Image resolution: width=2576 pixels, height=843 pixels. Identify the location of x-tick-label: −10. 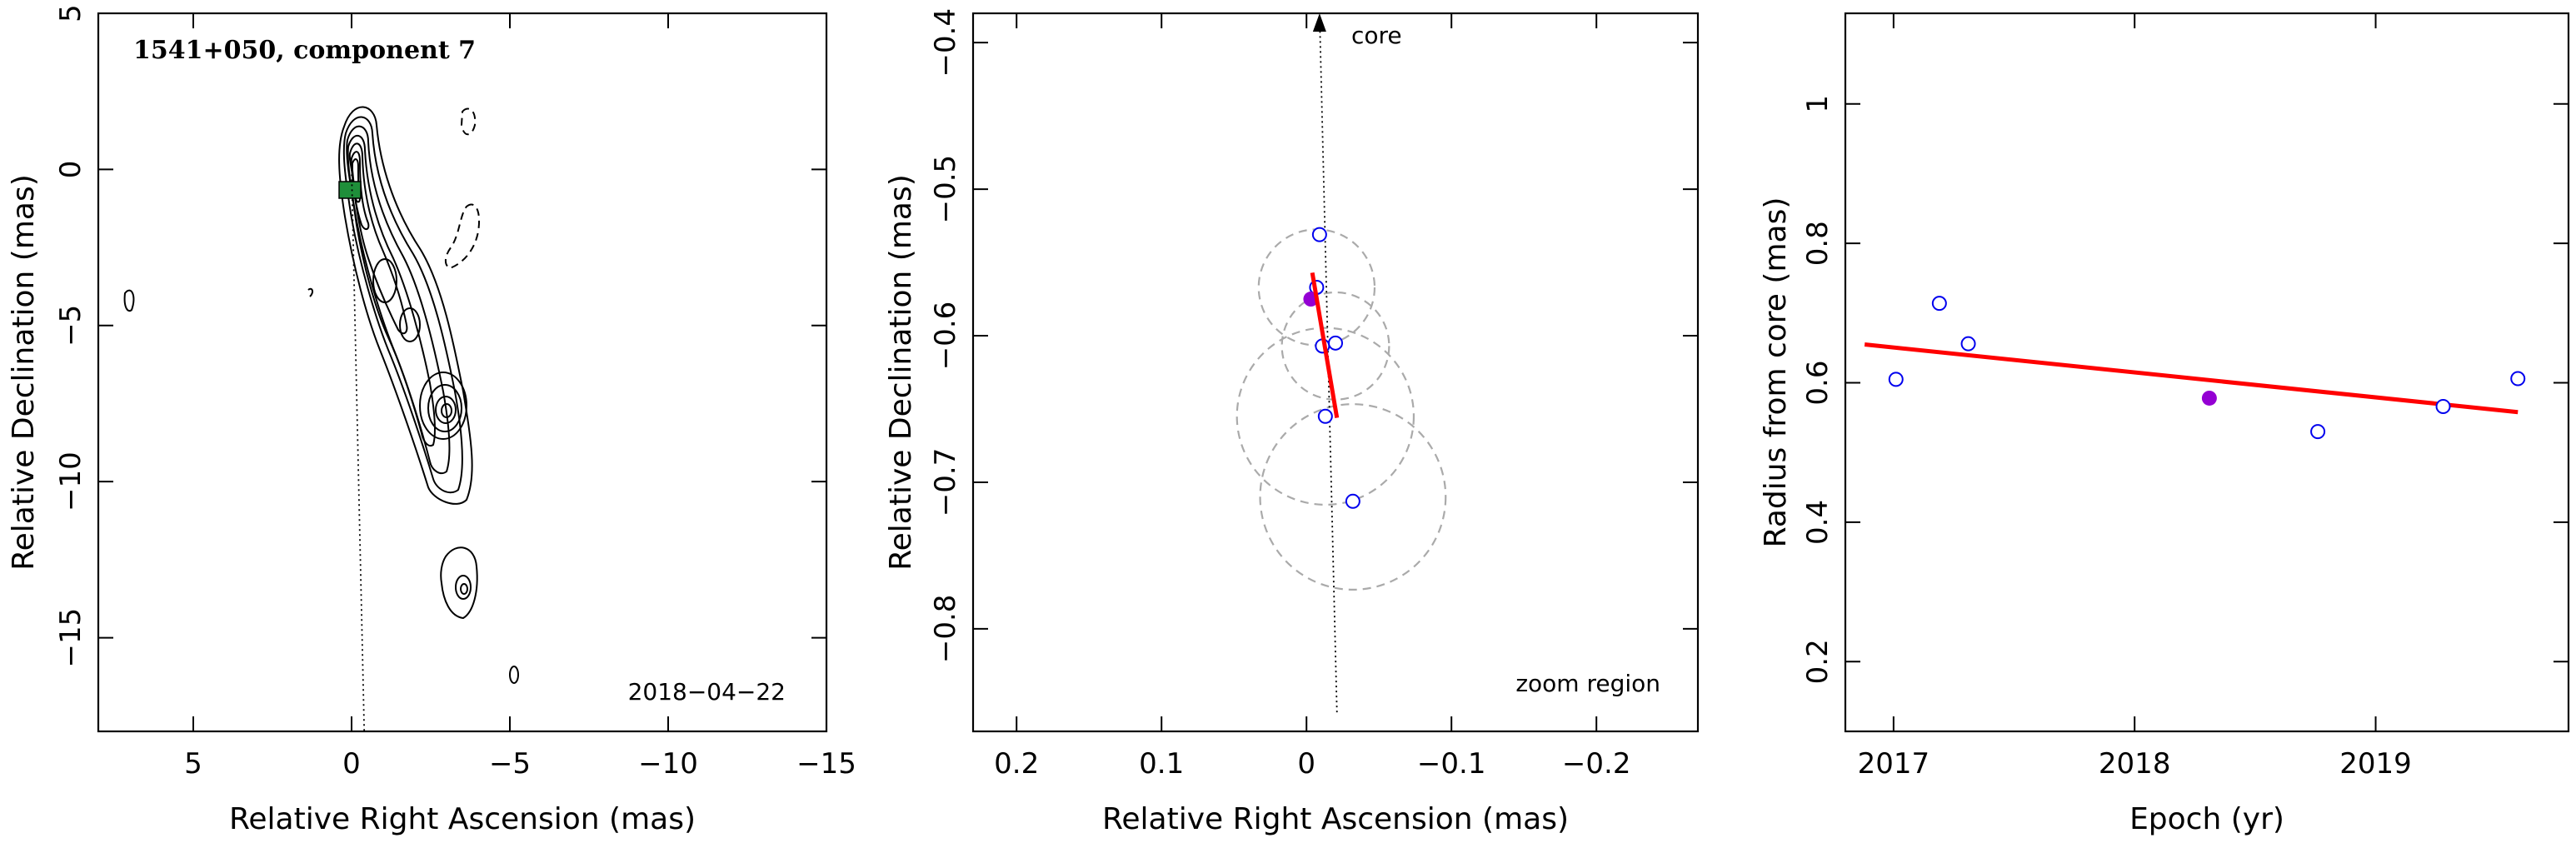
(668, 764).